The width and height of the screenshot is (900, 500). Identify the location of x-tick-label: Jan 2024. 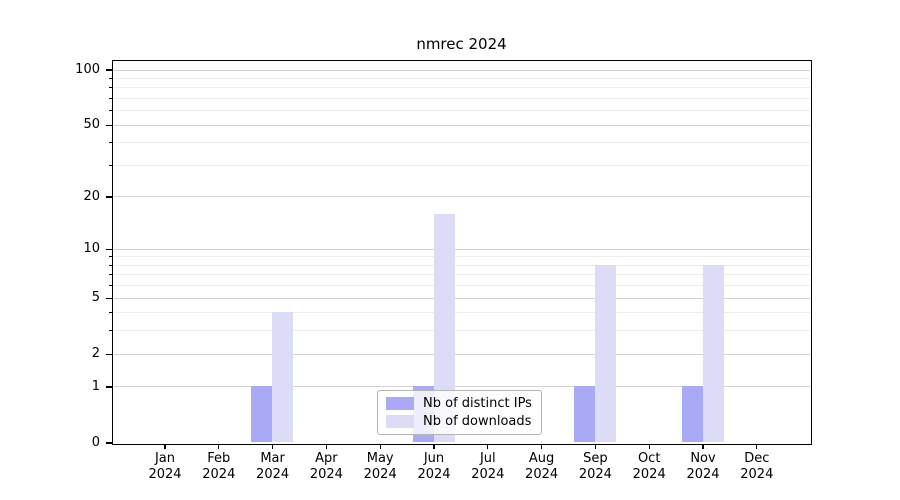
(165, 466).